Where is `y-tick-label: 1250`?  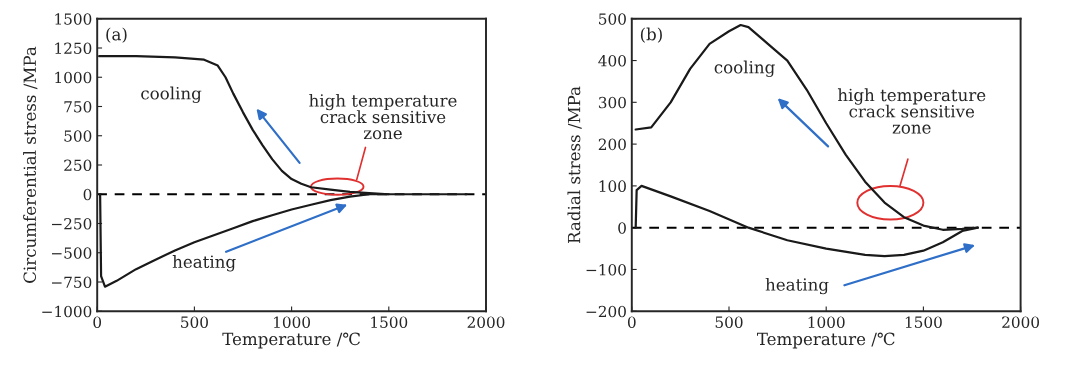 y-tick-label: 1250 is located at coordinates (73, 48).